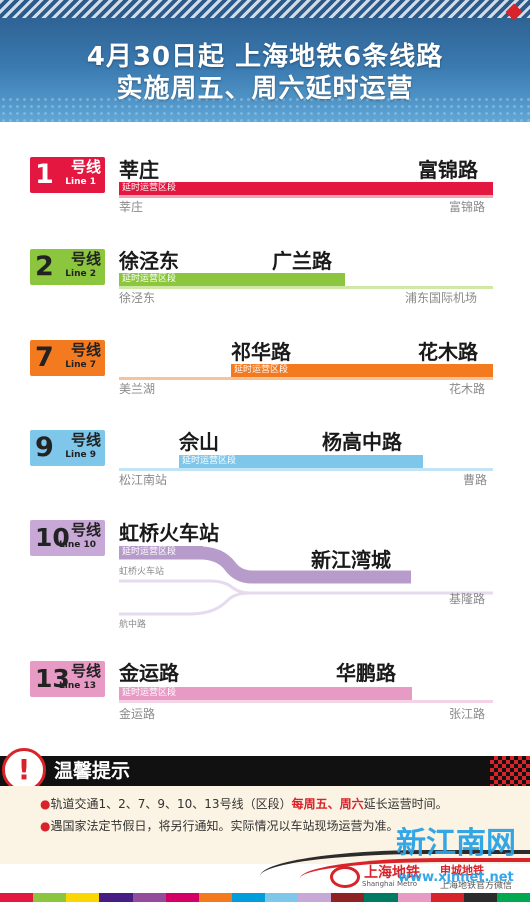 This screenshot has width=530, height=902. Describe the element at coordinates (265, 897) in the screenshot. I see `bottom-color-strip` at that location.